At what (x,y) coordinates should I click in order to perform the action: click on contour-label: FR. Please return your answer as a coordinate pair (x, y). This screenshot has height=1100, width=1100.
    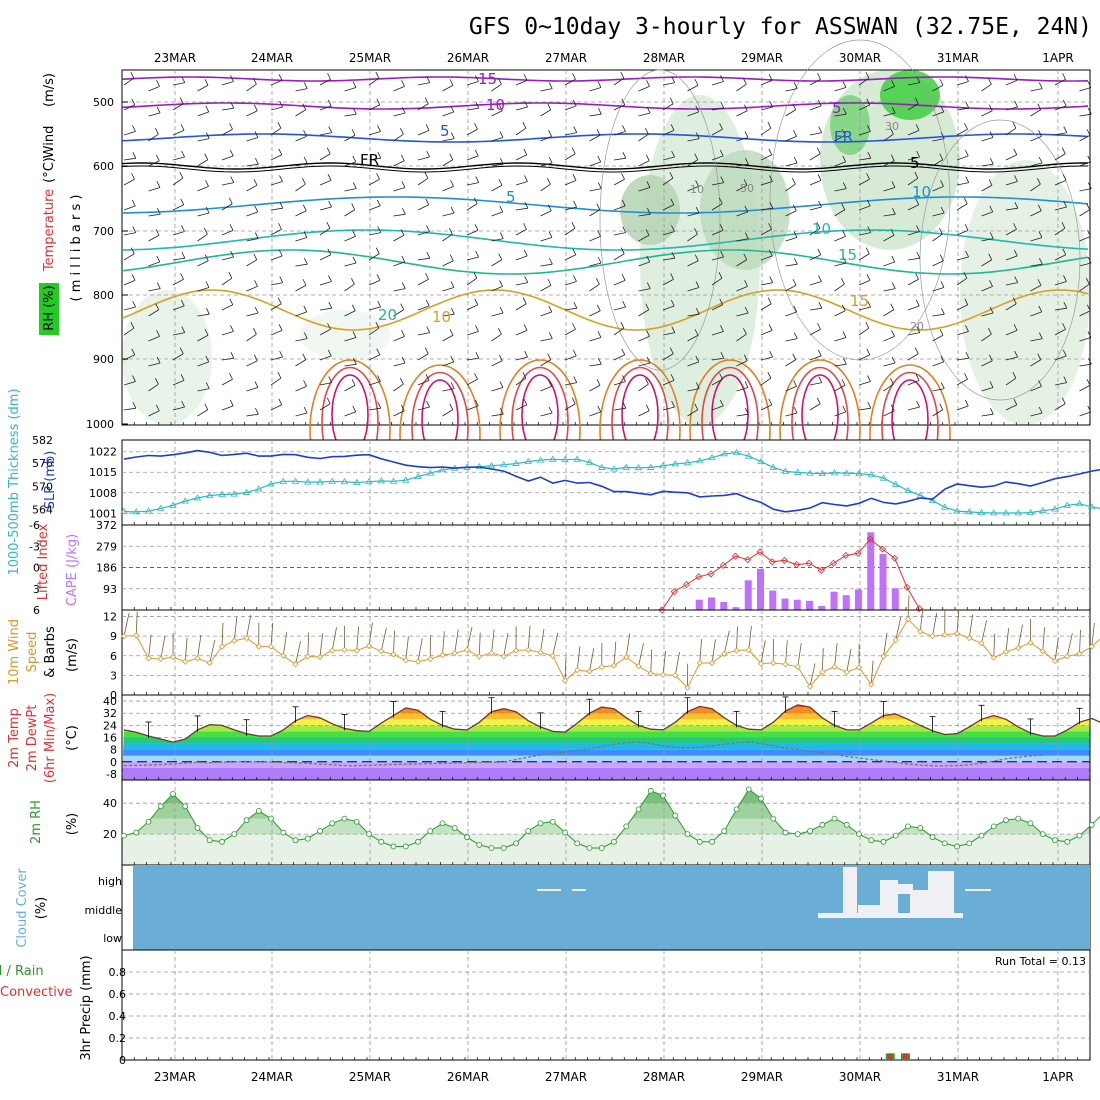
    Looking at the image, I should click on (843, 137).